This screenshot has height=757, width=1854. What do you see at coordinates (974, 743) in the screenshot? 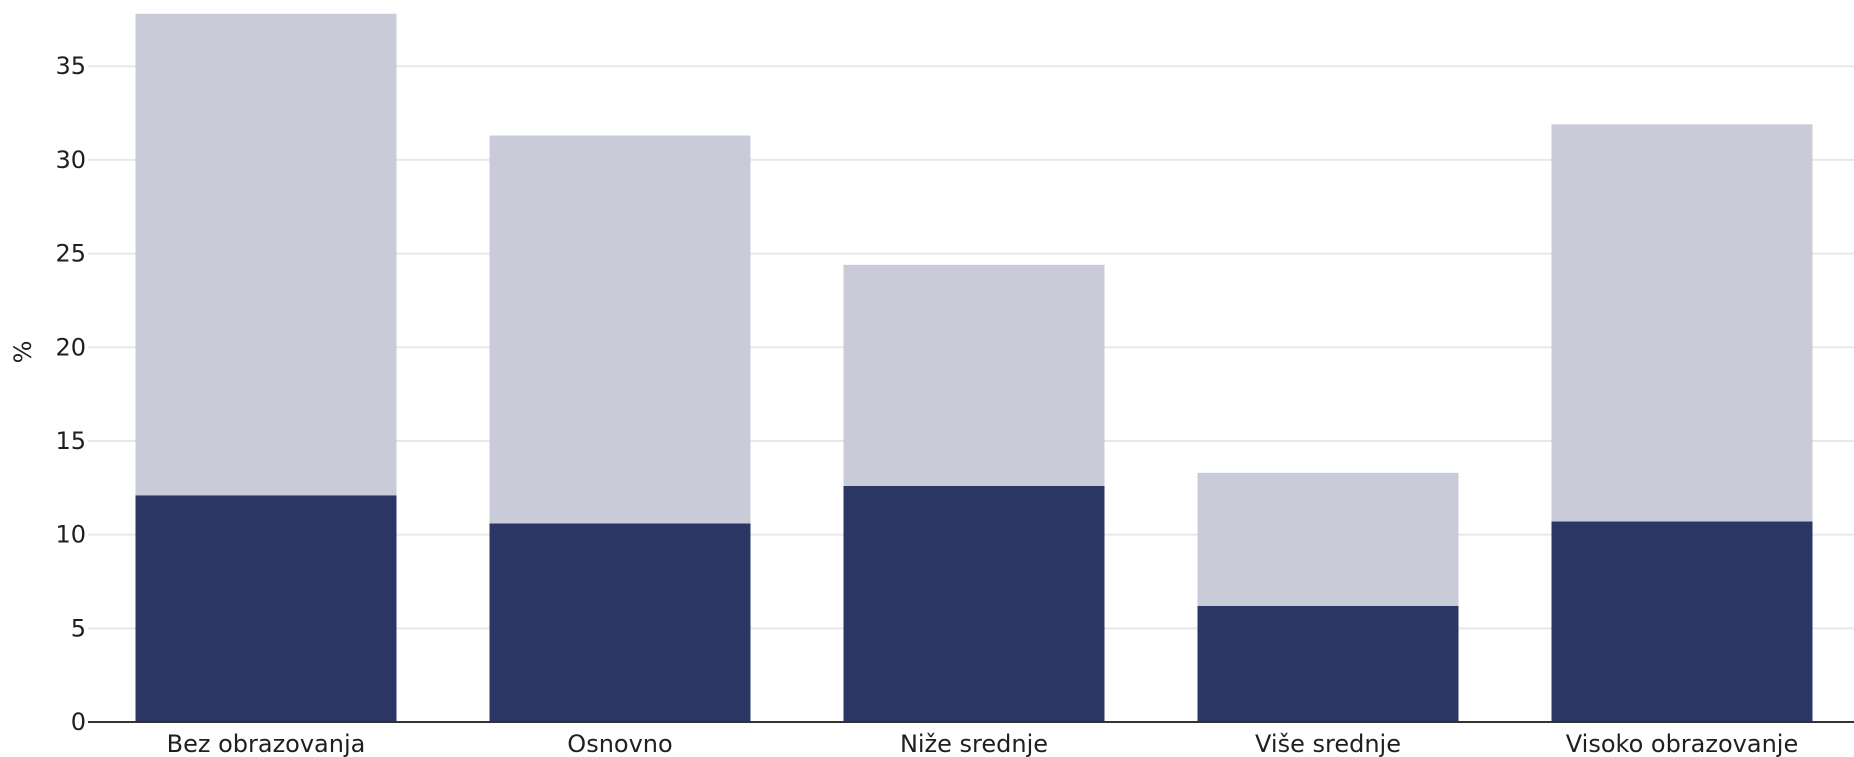
I see `x-tick-label: Niže srednje` at bounding box center [974, 743].